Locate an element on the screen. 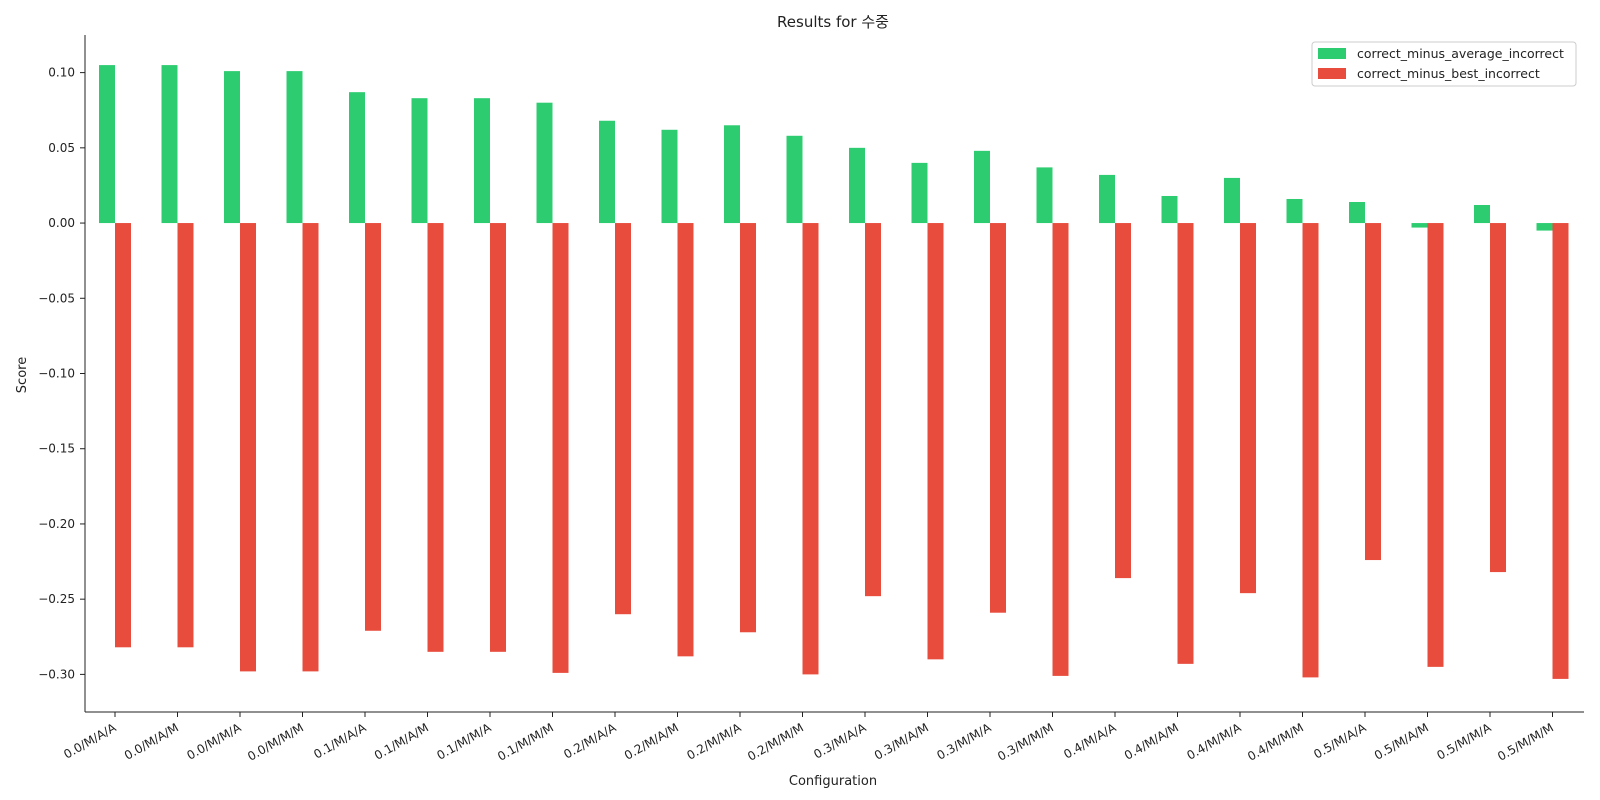  x-tick-label: 0.3/M/M/A is located at coordinates (964, 741).